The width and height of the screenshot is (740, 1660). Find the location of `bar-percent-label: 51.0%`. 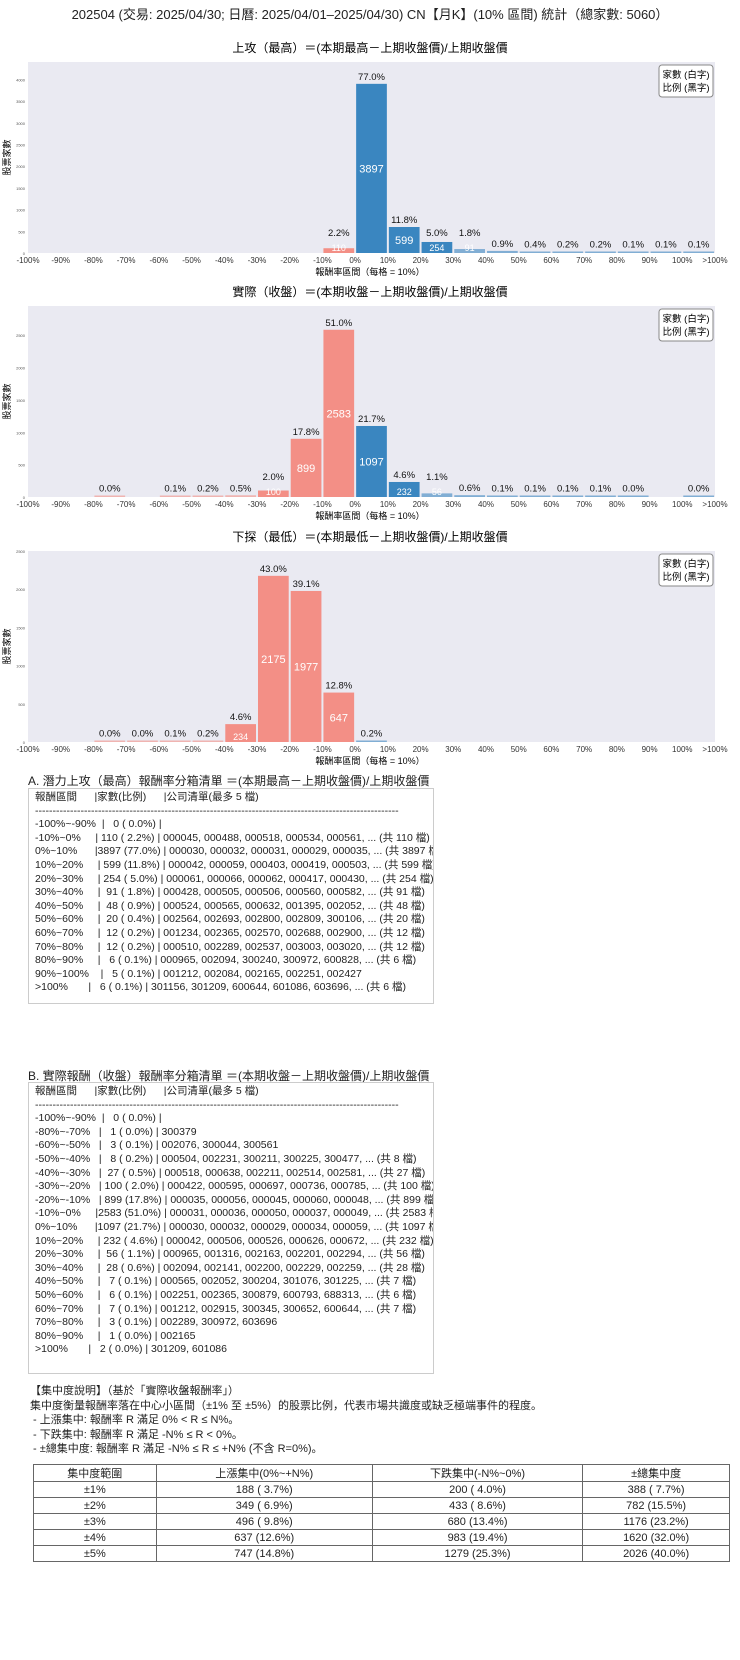

bar-percent-label: 51.0% is located at coordinates (338, 323).